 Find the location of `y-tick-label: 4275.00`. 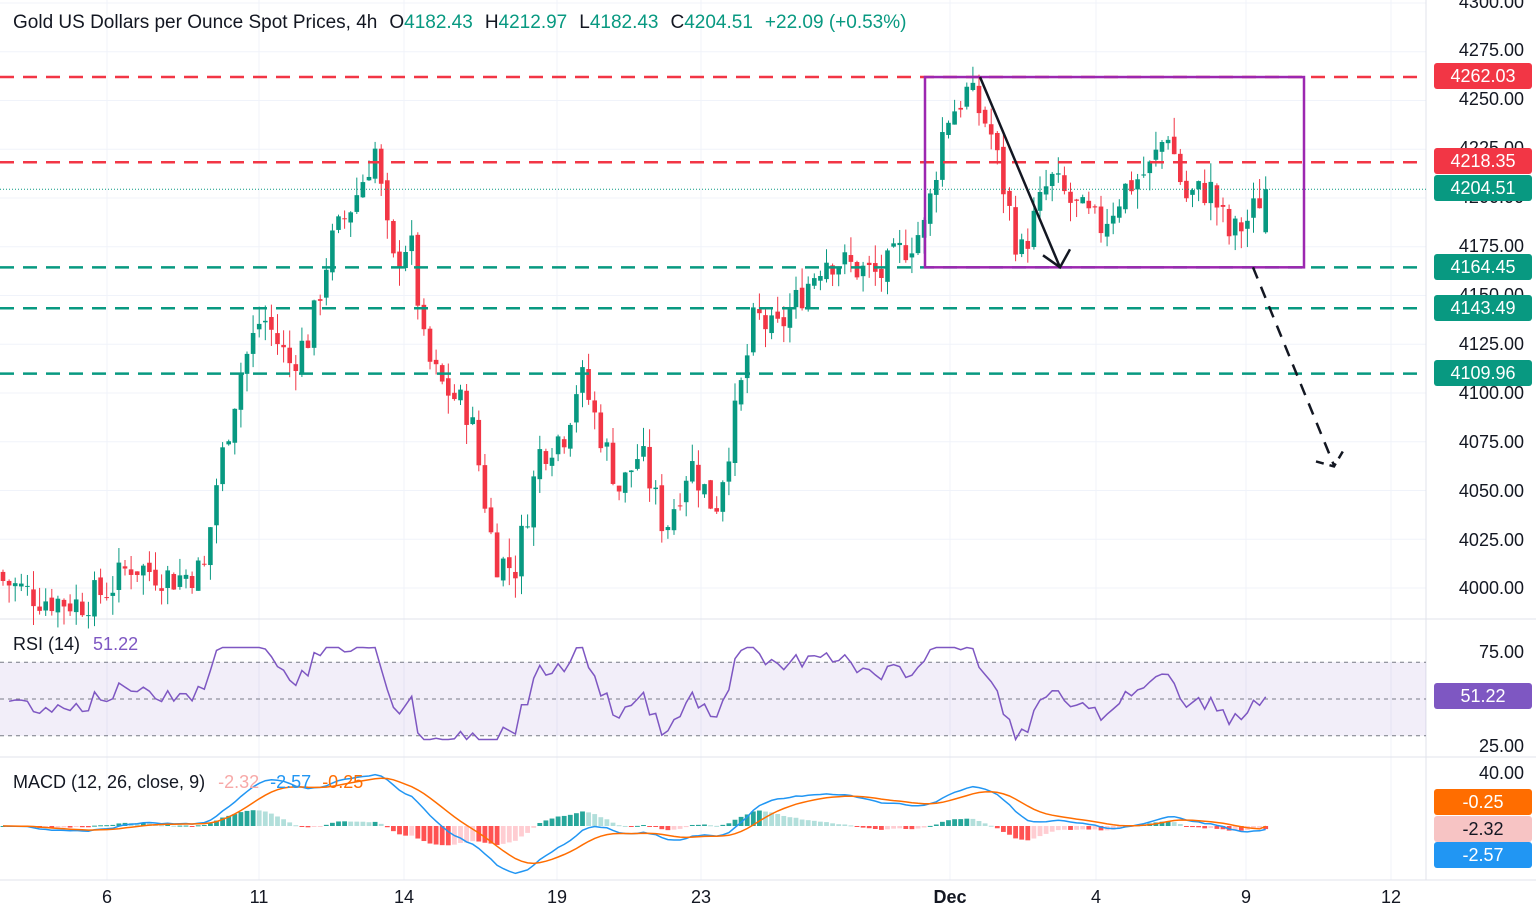

y-tick-label: 4275.00 is located at coordinates (1491, 50).